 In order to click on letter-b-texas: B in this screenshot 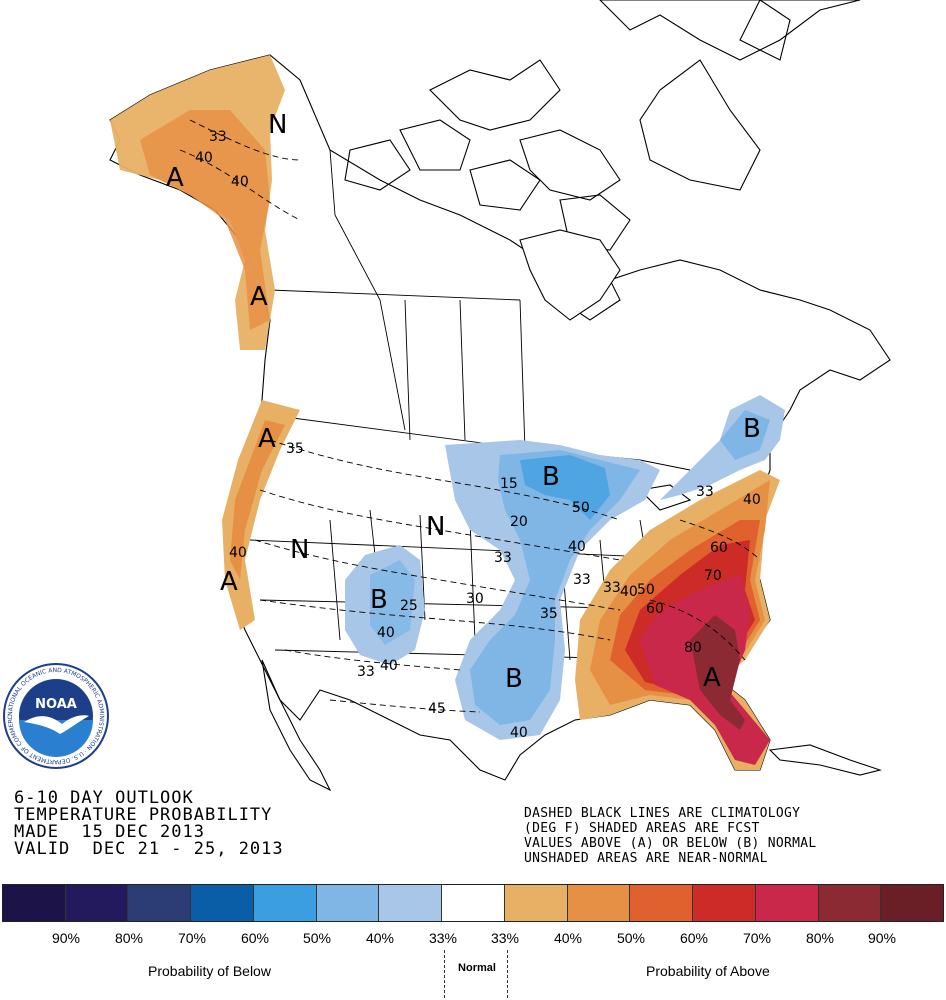, I will do `click(514, 679)`.